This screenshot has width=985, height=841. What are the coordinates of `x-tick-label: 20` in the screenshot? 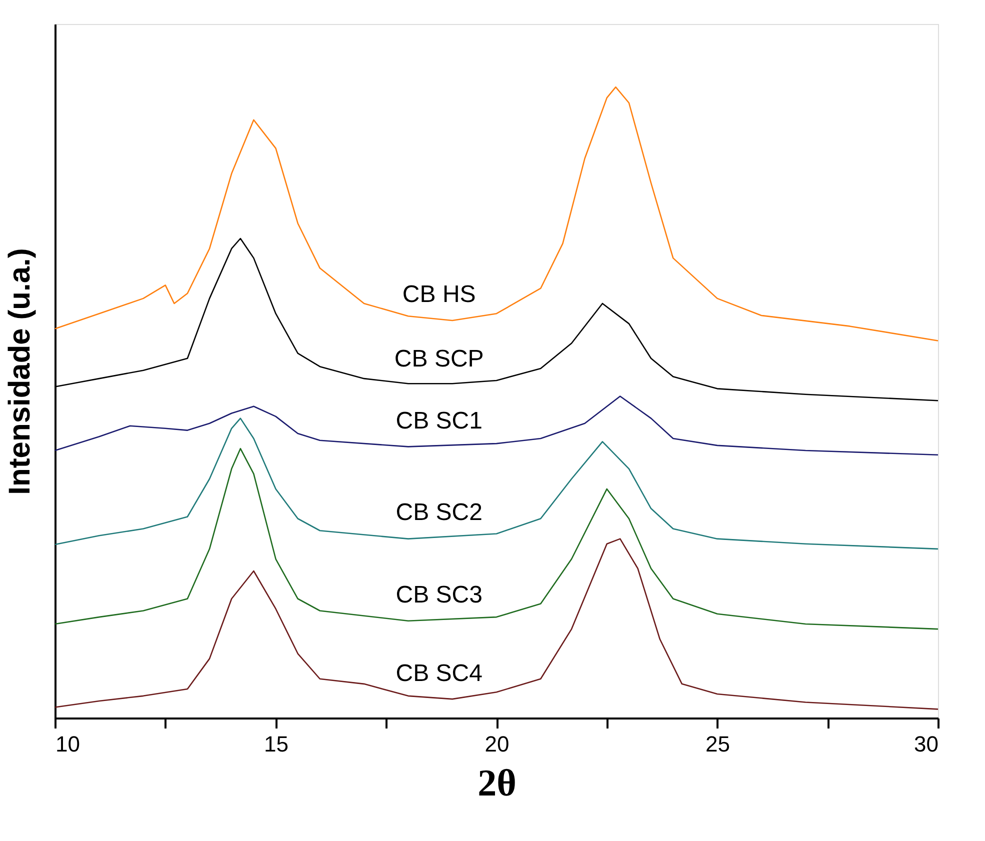 It's located at (497, 744).